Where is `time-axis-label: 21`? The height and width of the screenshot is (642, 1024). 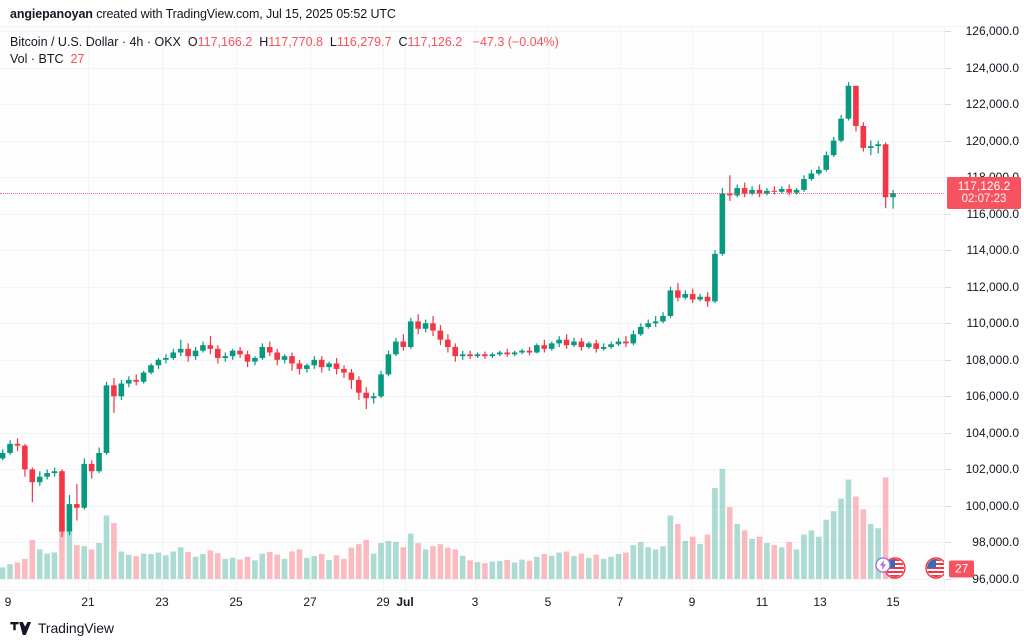
time-axis-label: 21 is located at coordinates (88, 602).